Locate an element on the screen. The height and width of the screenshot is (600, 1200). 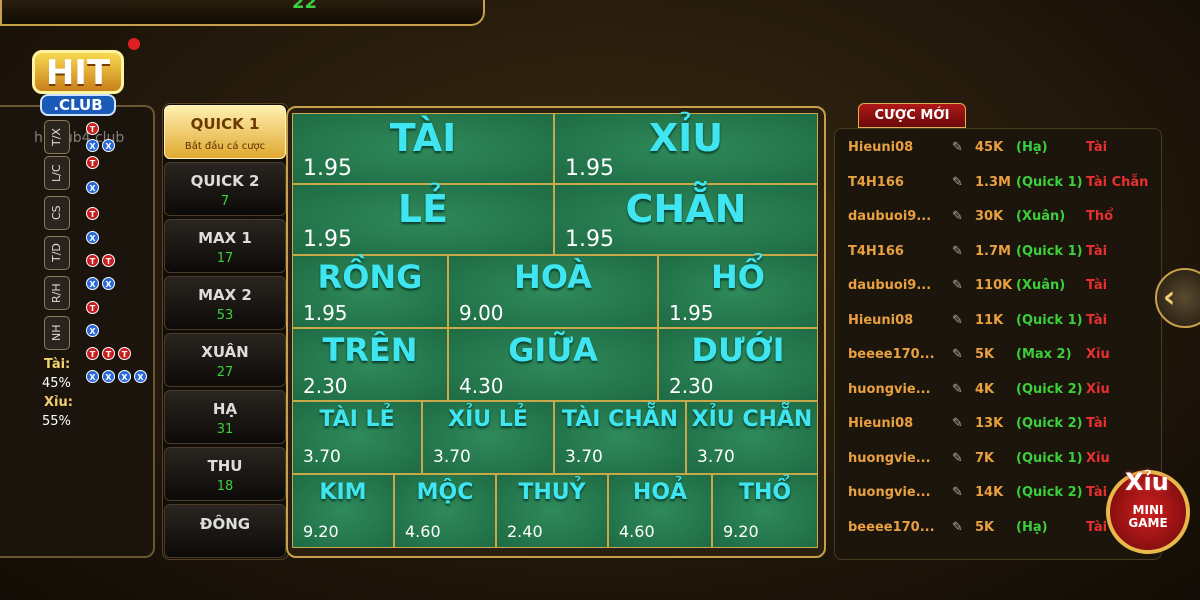
bet-cell: GIỮA 4.30 is located at coordinates (553, 364).